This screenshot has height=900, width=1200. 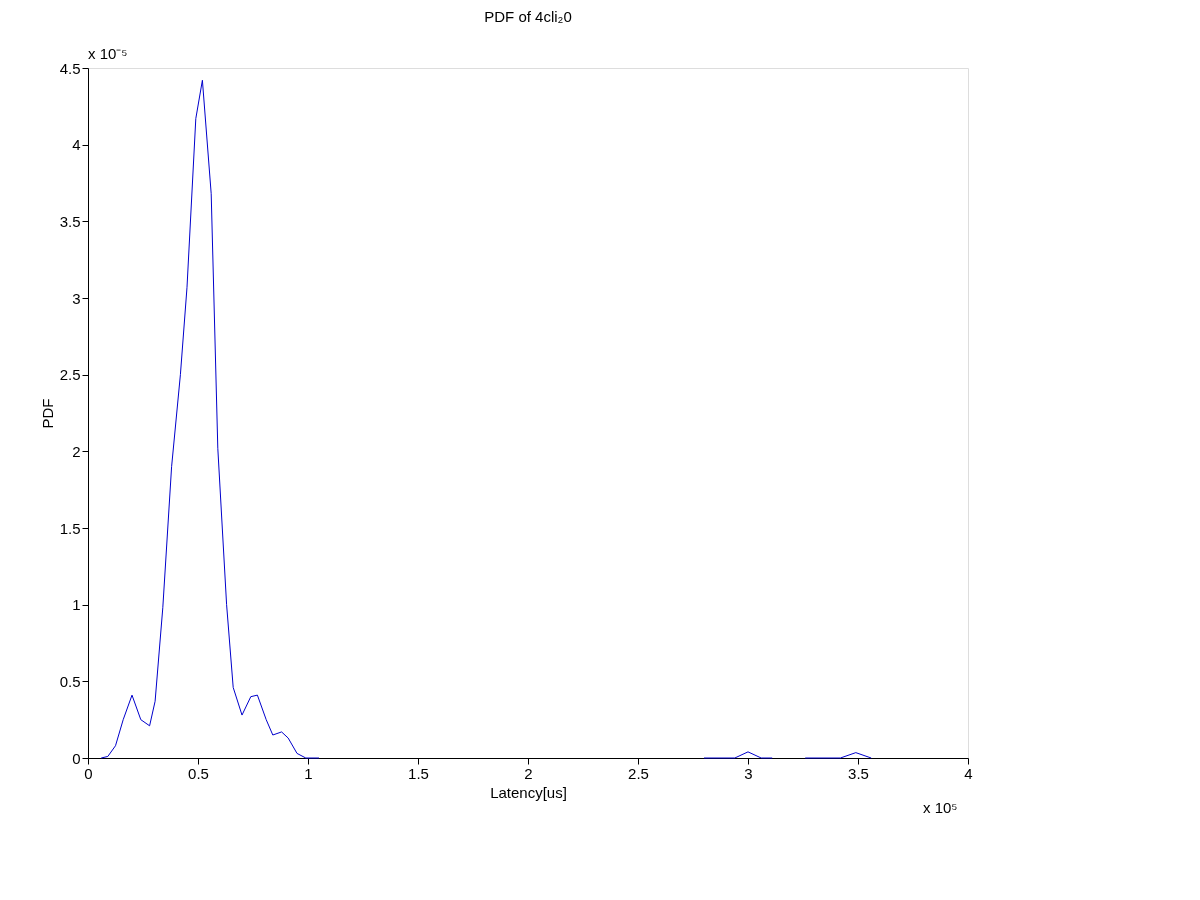 I want to click on x-tick-label: 4, so click(x=968, y=773).